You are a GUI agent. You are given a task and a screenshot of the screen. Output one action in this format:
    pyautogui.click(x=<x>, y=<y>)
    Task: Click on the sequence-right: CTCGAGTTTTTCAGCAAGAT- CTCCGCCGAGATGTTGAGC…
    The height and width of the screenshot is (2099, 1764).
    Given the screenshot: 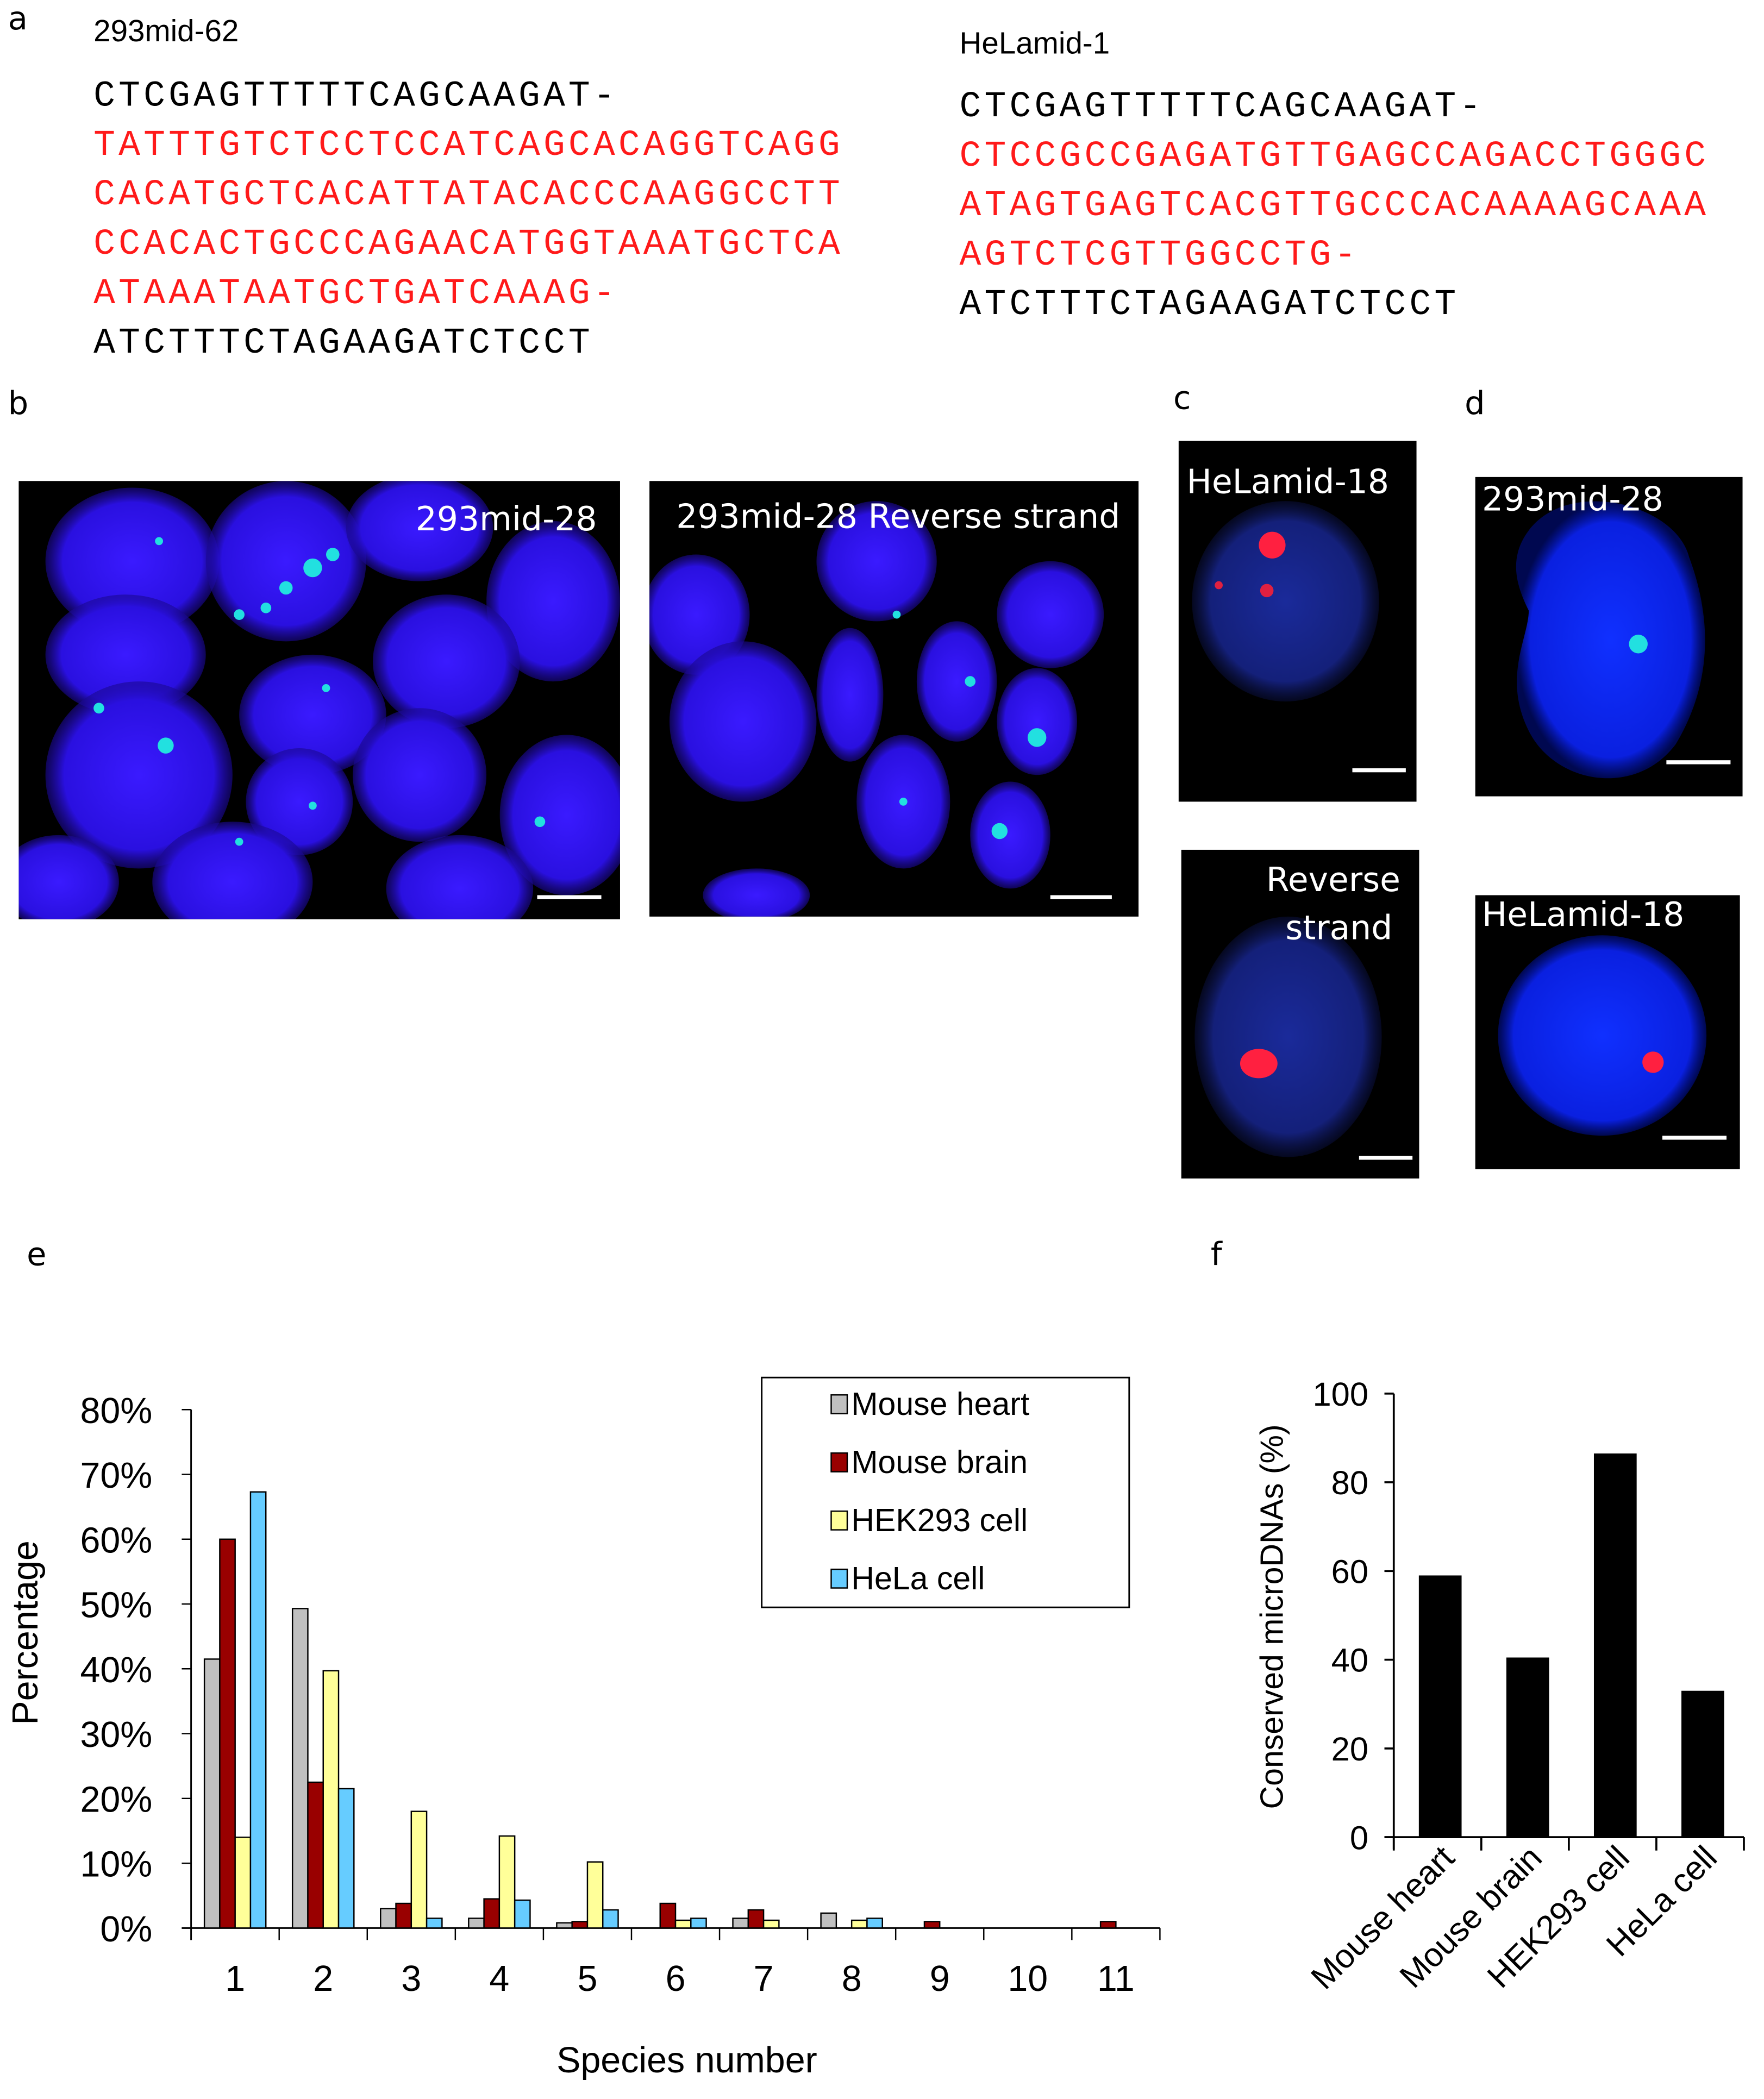 What is the action you would take?
    pyautogui.click(x=1335, y=208)
    